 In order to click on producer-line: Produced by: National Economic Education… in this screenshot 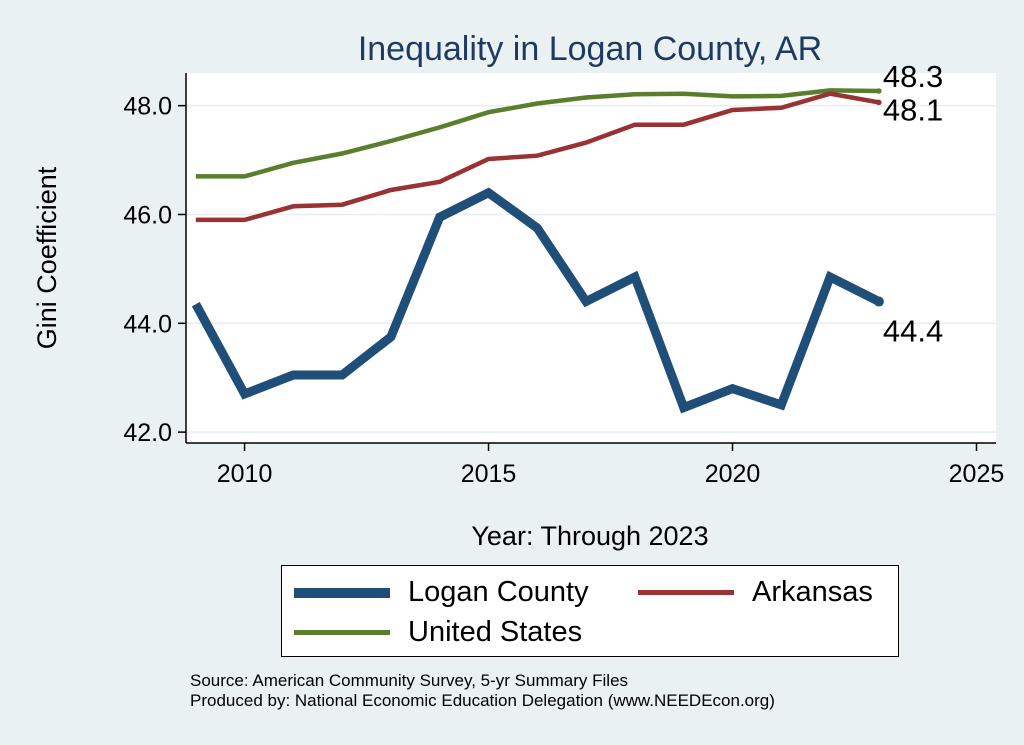, I will do `click(482, 700)`.